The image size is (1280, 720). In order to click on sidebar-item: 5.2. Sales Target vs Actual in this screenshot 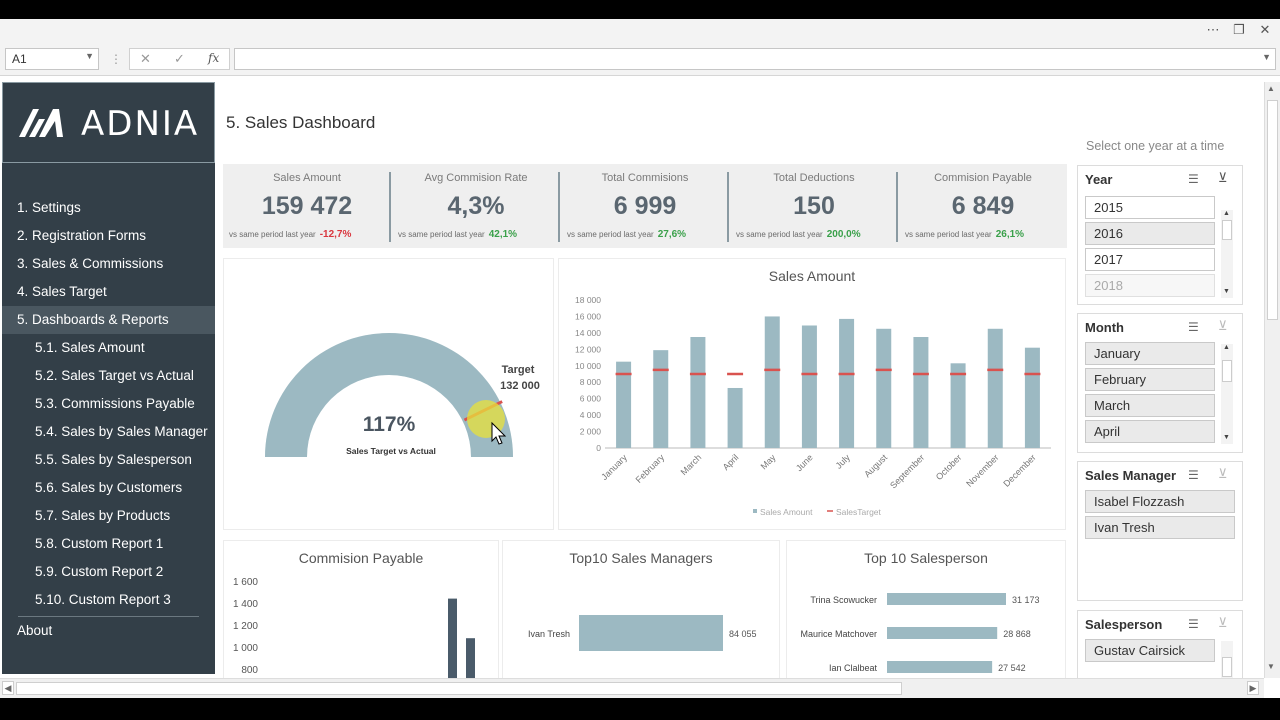, I will do `click(114, 375)`.